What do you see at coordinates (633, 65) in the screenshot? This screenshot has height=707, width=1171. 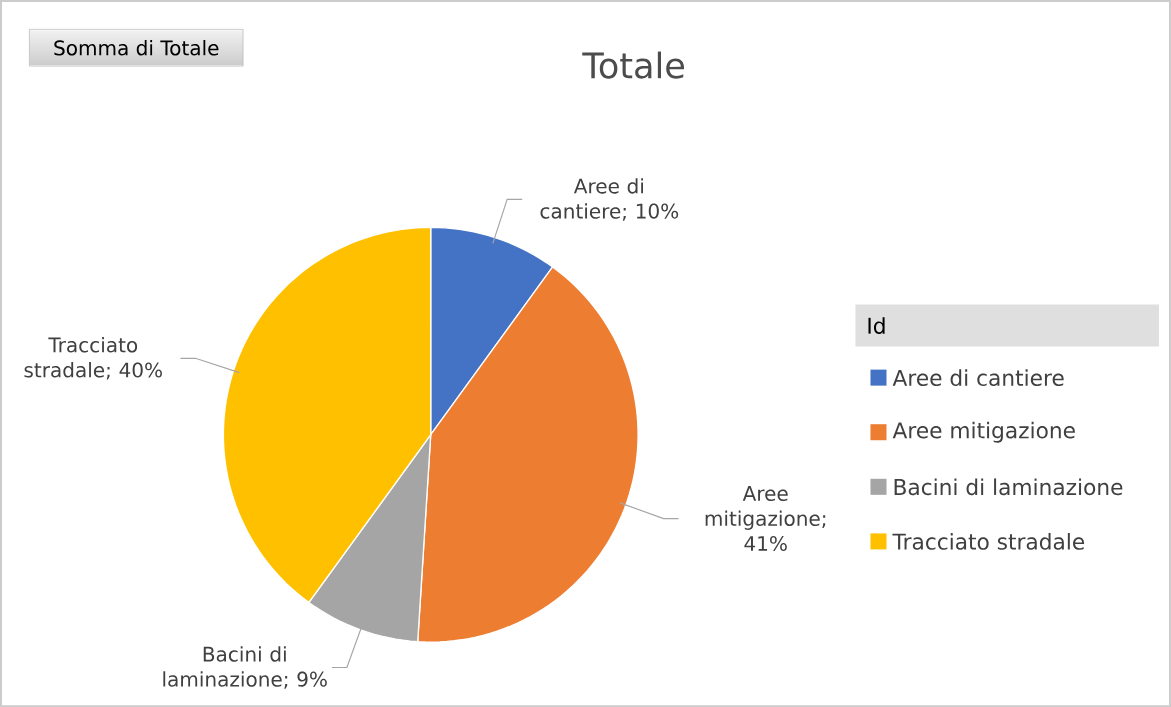 I see `chart-title: Totale` at bounding box center [633, 65].